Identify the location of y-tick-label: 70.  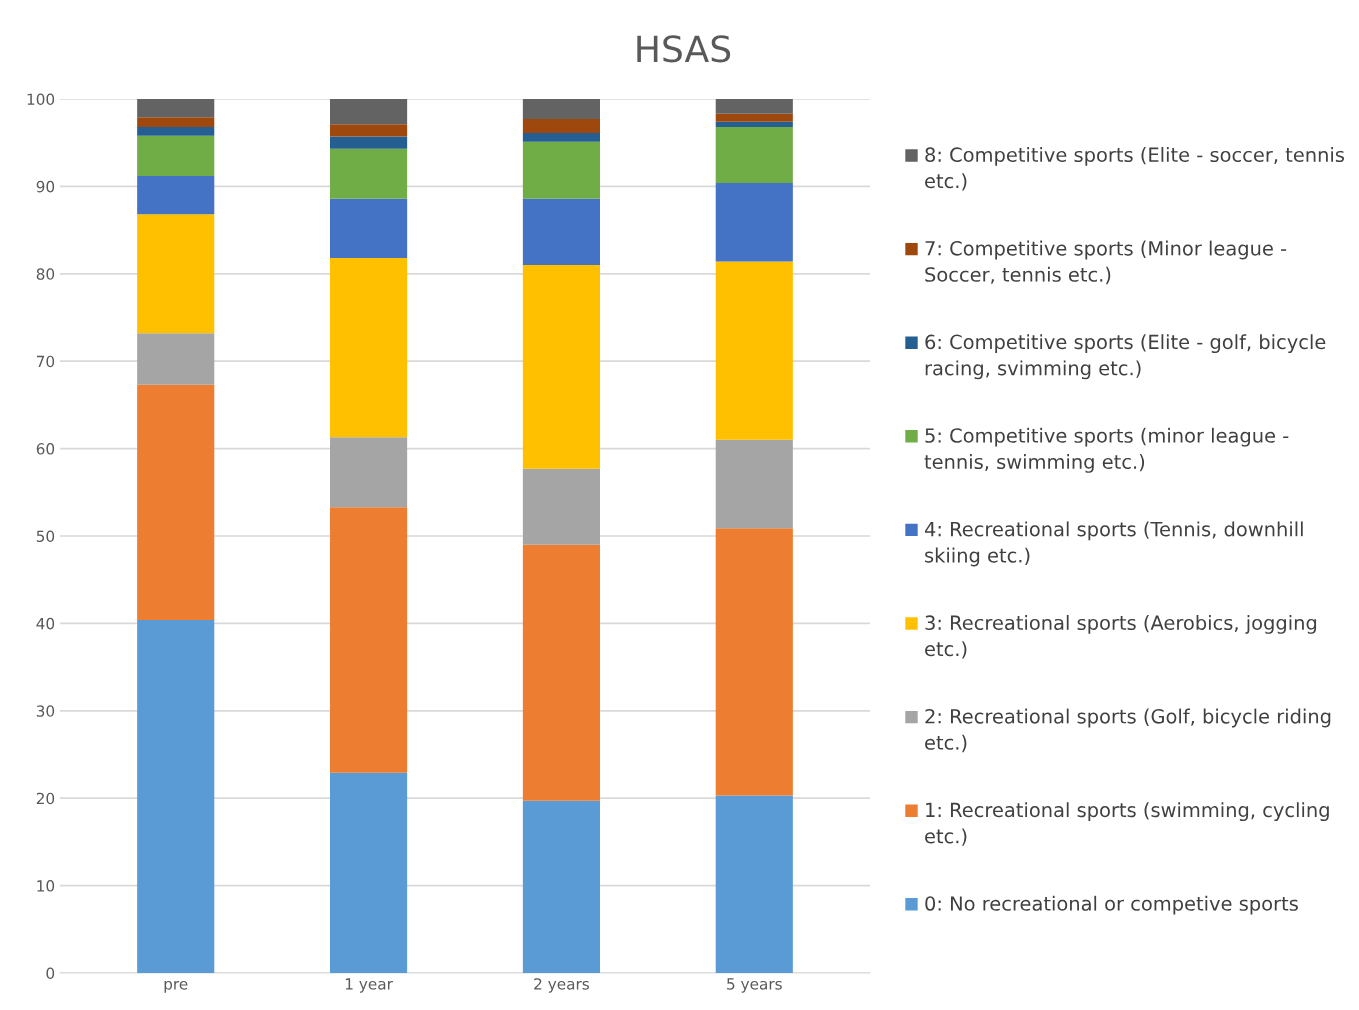
(45, 361).